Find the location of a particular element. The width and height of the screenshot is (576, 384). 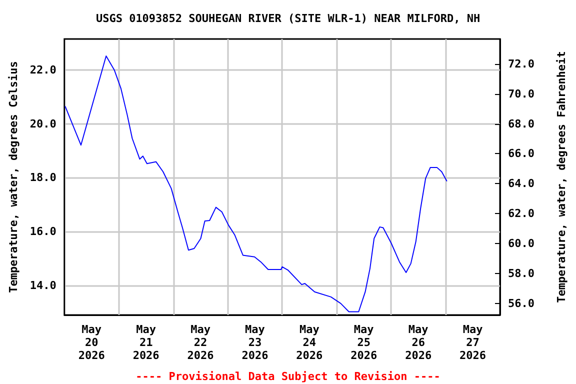

y-axis-title: Temperature, water, degrees Celsius is located at coordinates (13, 177).